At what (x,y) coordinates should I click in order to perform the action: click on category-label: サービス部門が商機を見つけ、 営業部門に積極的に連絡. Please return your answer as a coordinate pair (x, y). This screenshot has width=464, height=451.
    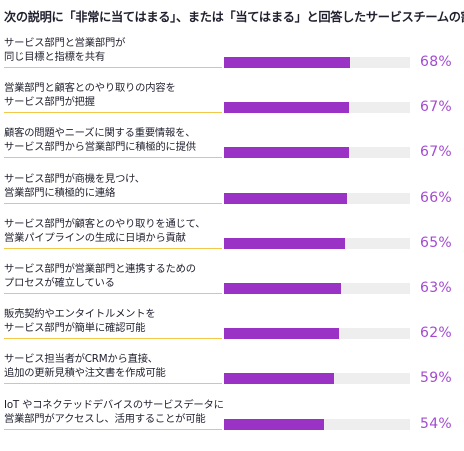
    Looking at the image, I should click on (114, 186).